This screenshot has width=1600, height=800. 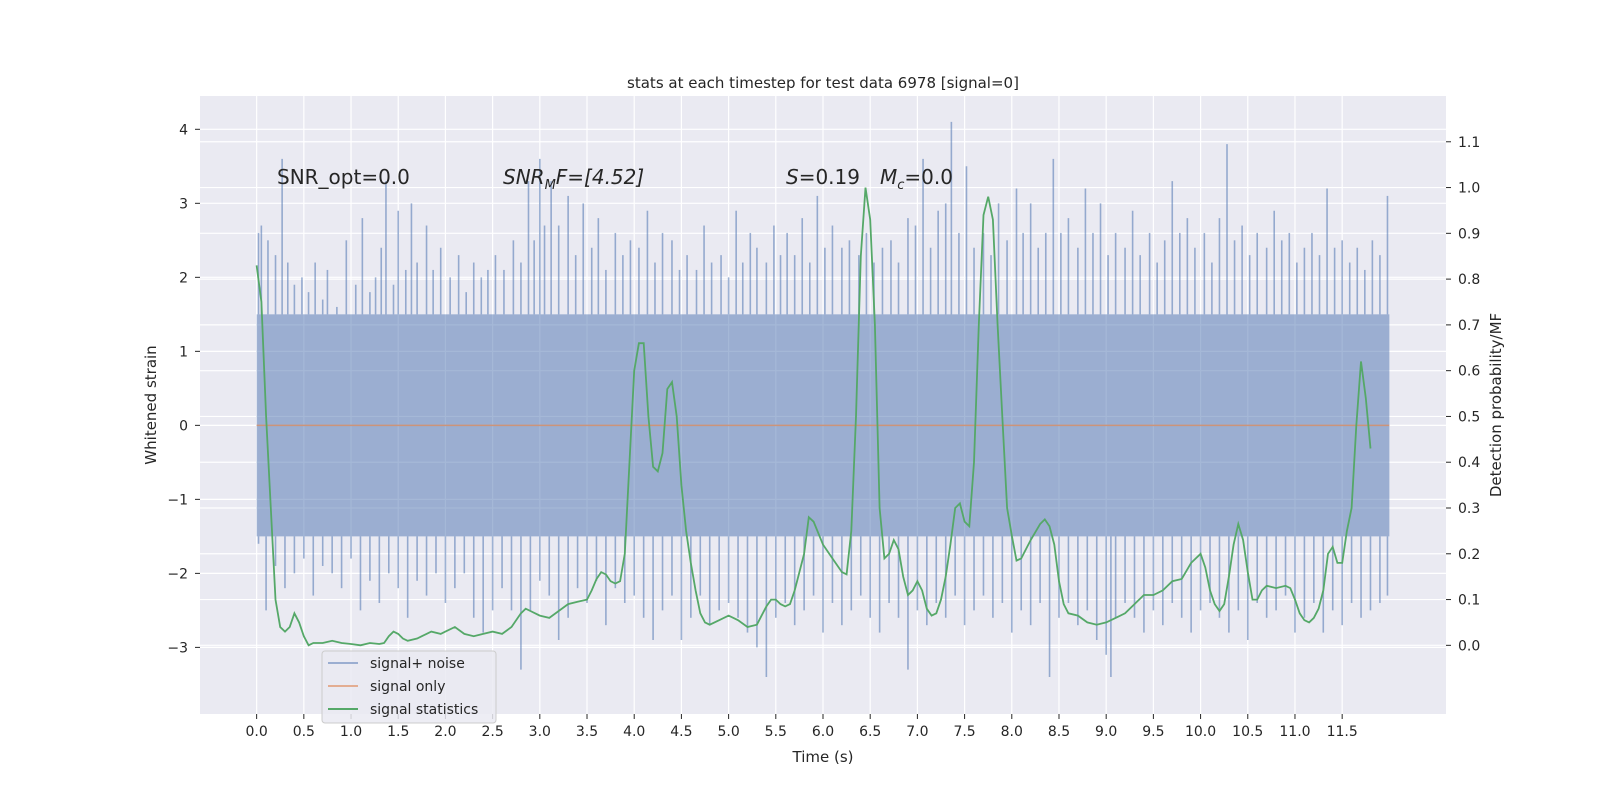 I want to click on legend-label-signal-only: signal only, so click(x=407, y=687).